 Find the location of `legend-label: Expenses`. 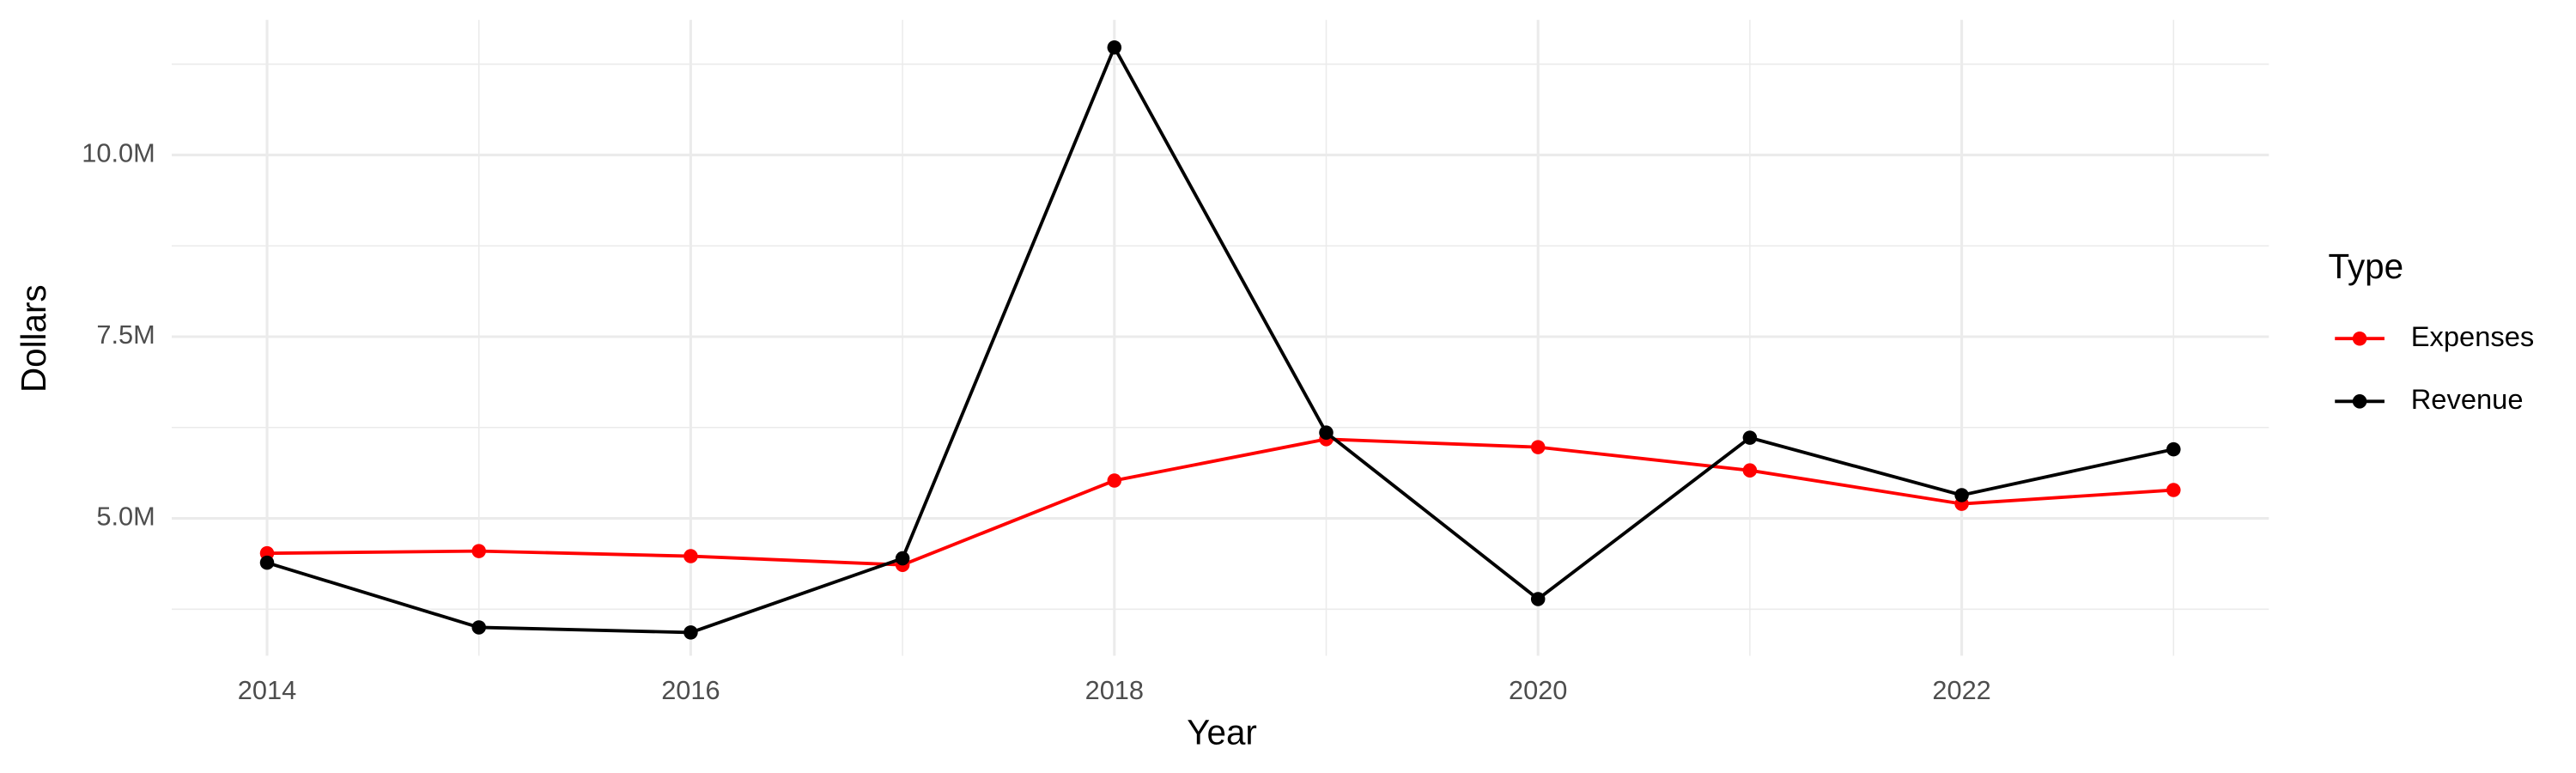

legend-label: Expenses is located at coordinates (2473, 336).